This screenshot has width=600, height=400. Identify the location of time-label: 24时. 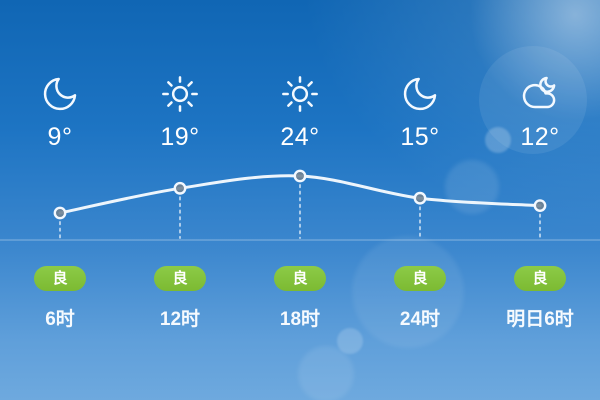
(420, 319).